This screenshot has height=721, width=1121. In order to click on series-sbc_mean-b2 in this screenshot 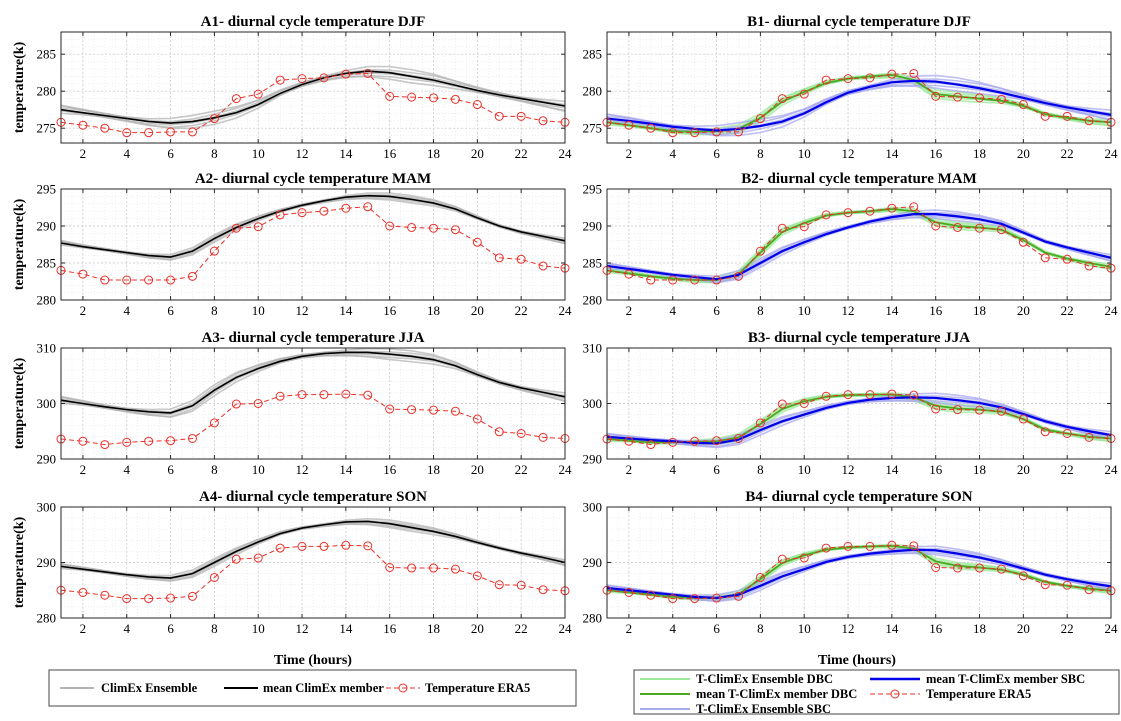, I will do `click(859, 247)`.